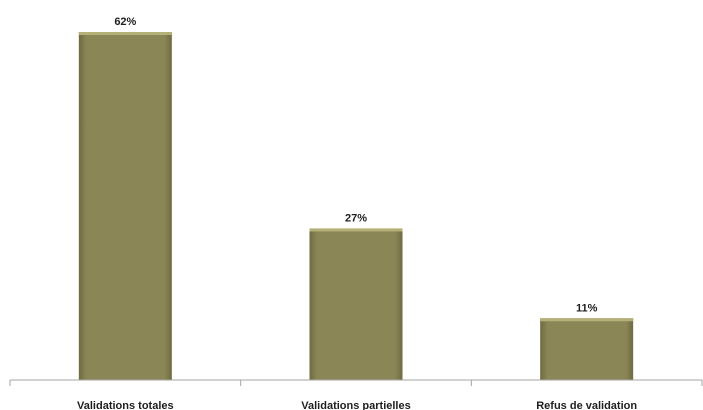  Describe the element at coordinates (356, 383) in the screenshot. I see `x-axis-ticks` at that location.